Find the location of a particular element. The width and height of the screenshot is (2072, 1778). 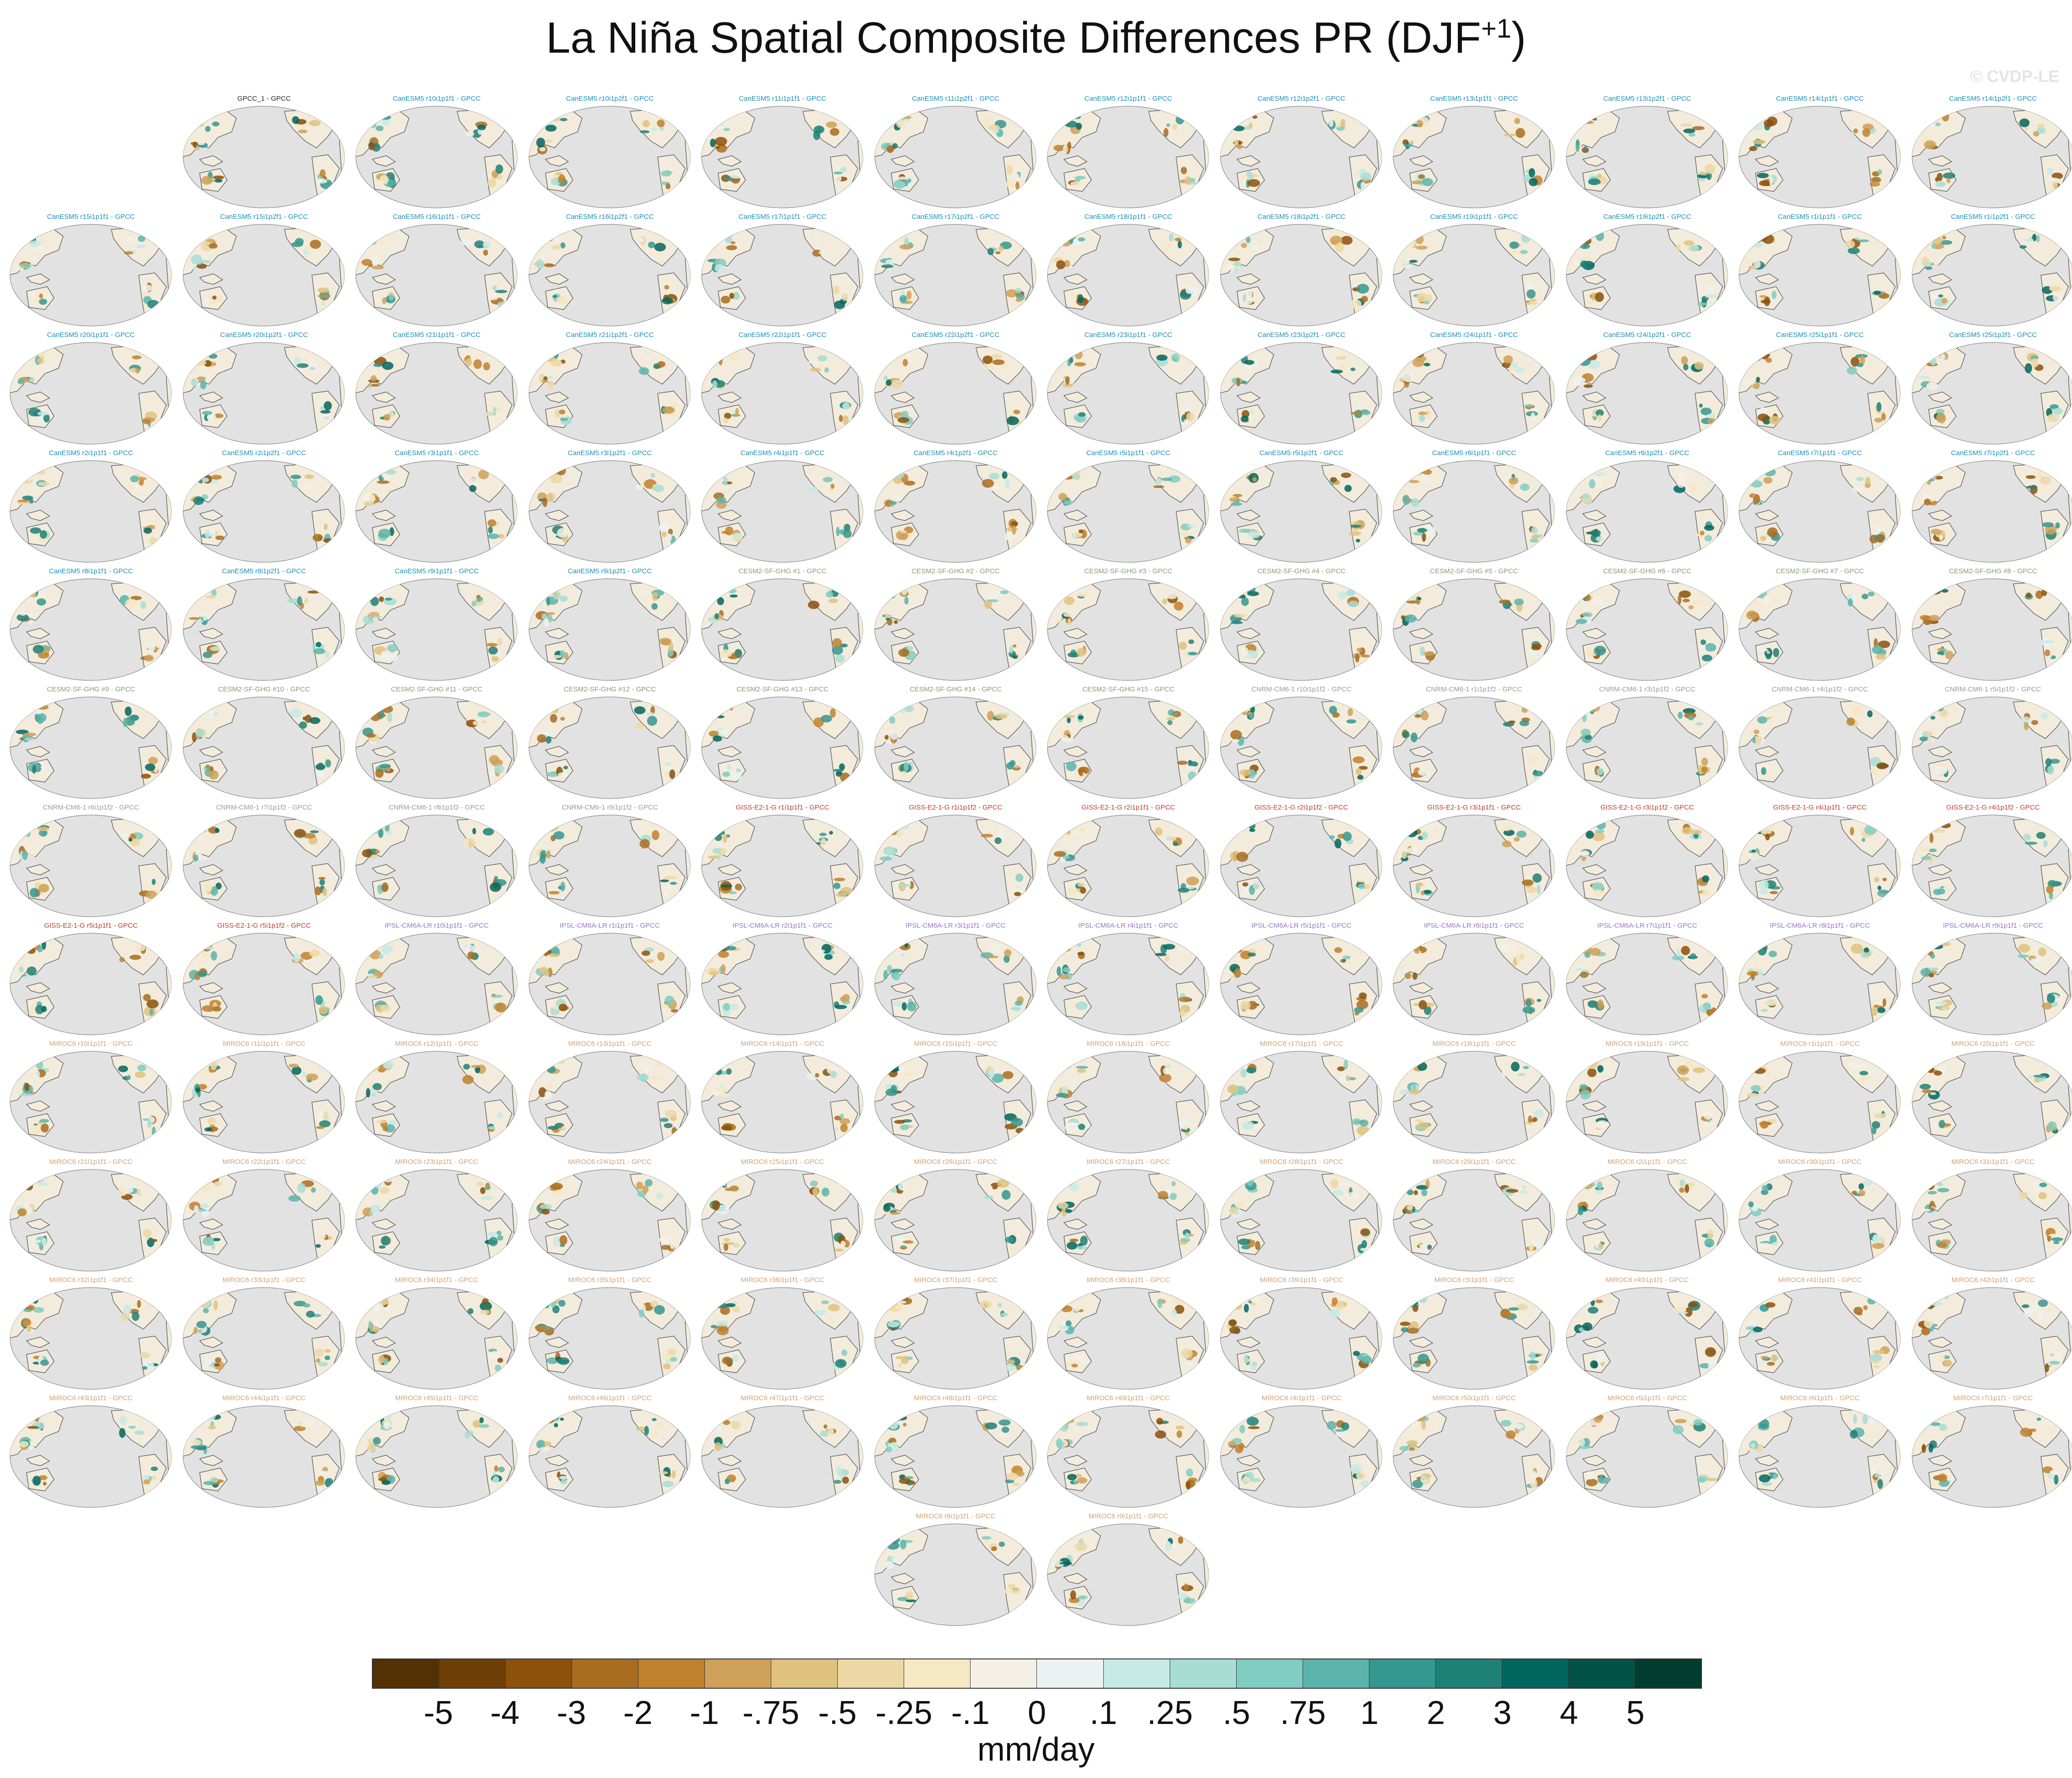

map-panel: MIROC6 r5i1p1f1 - GPCC is located at coordinates (1648, 1453).